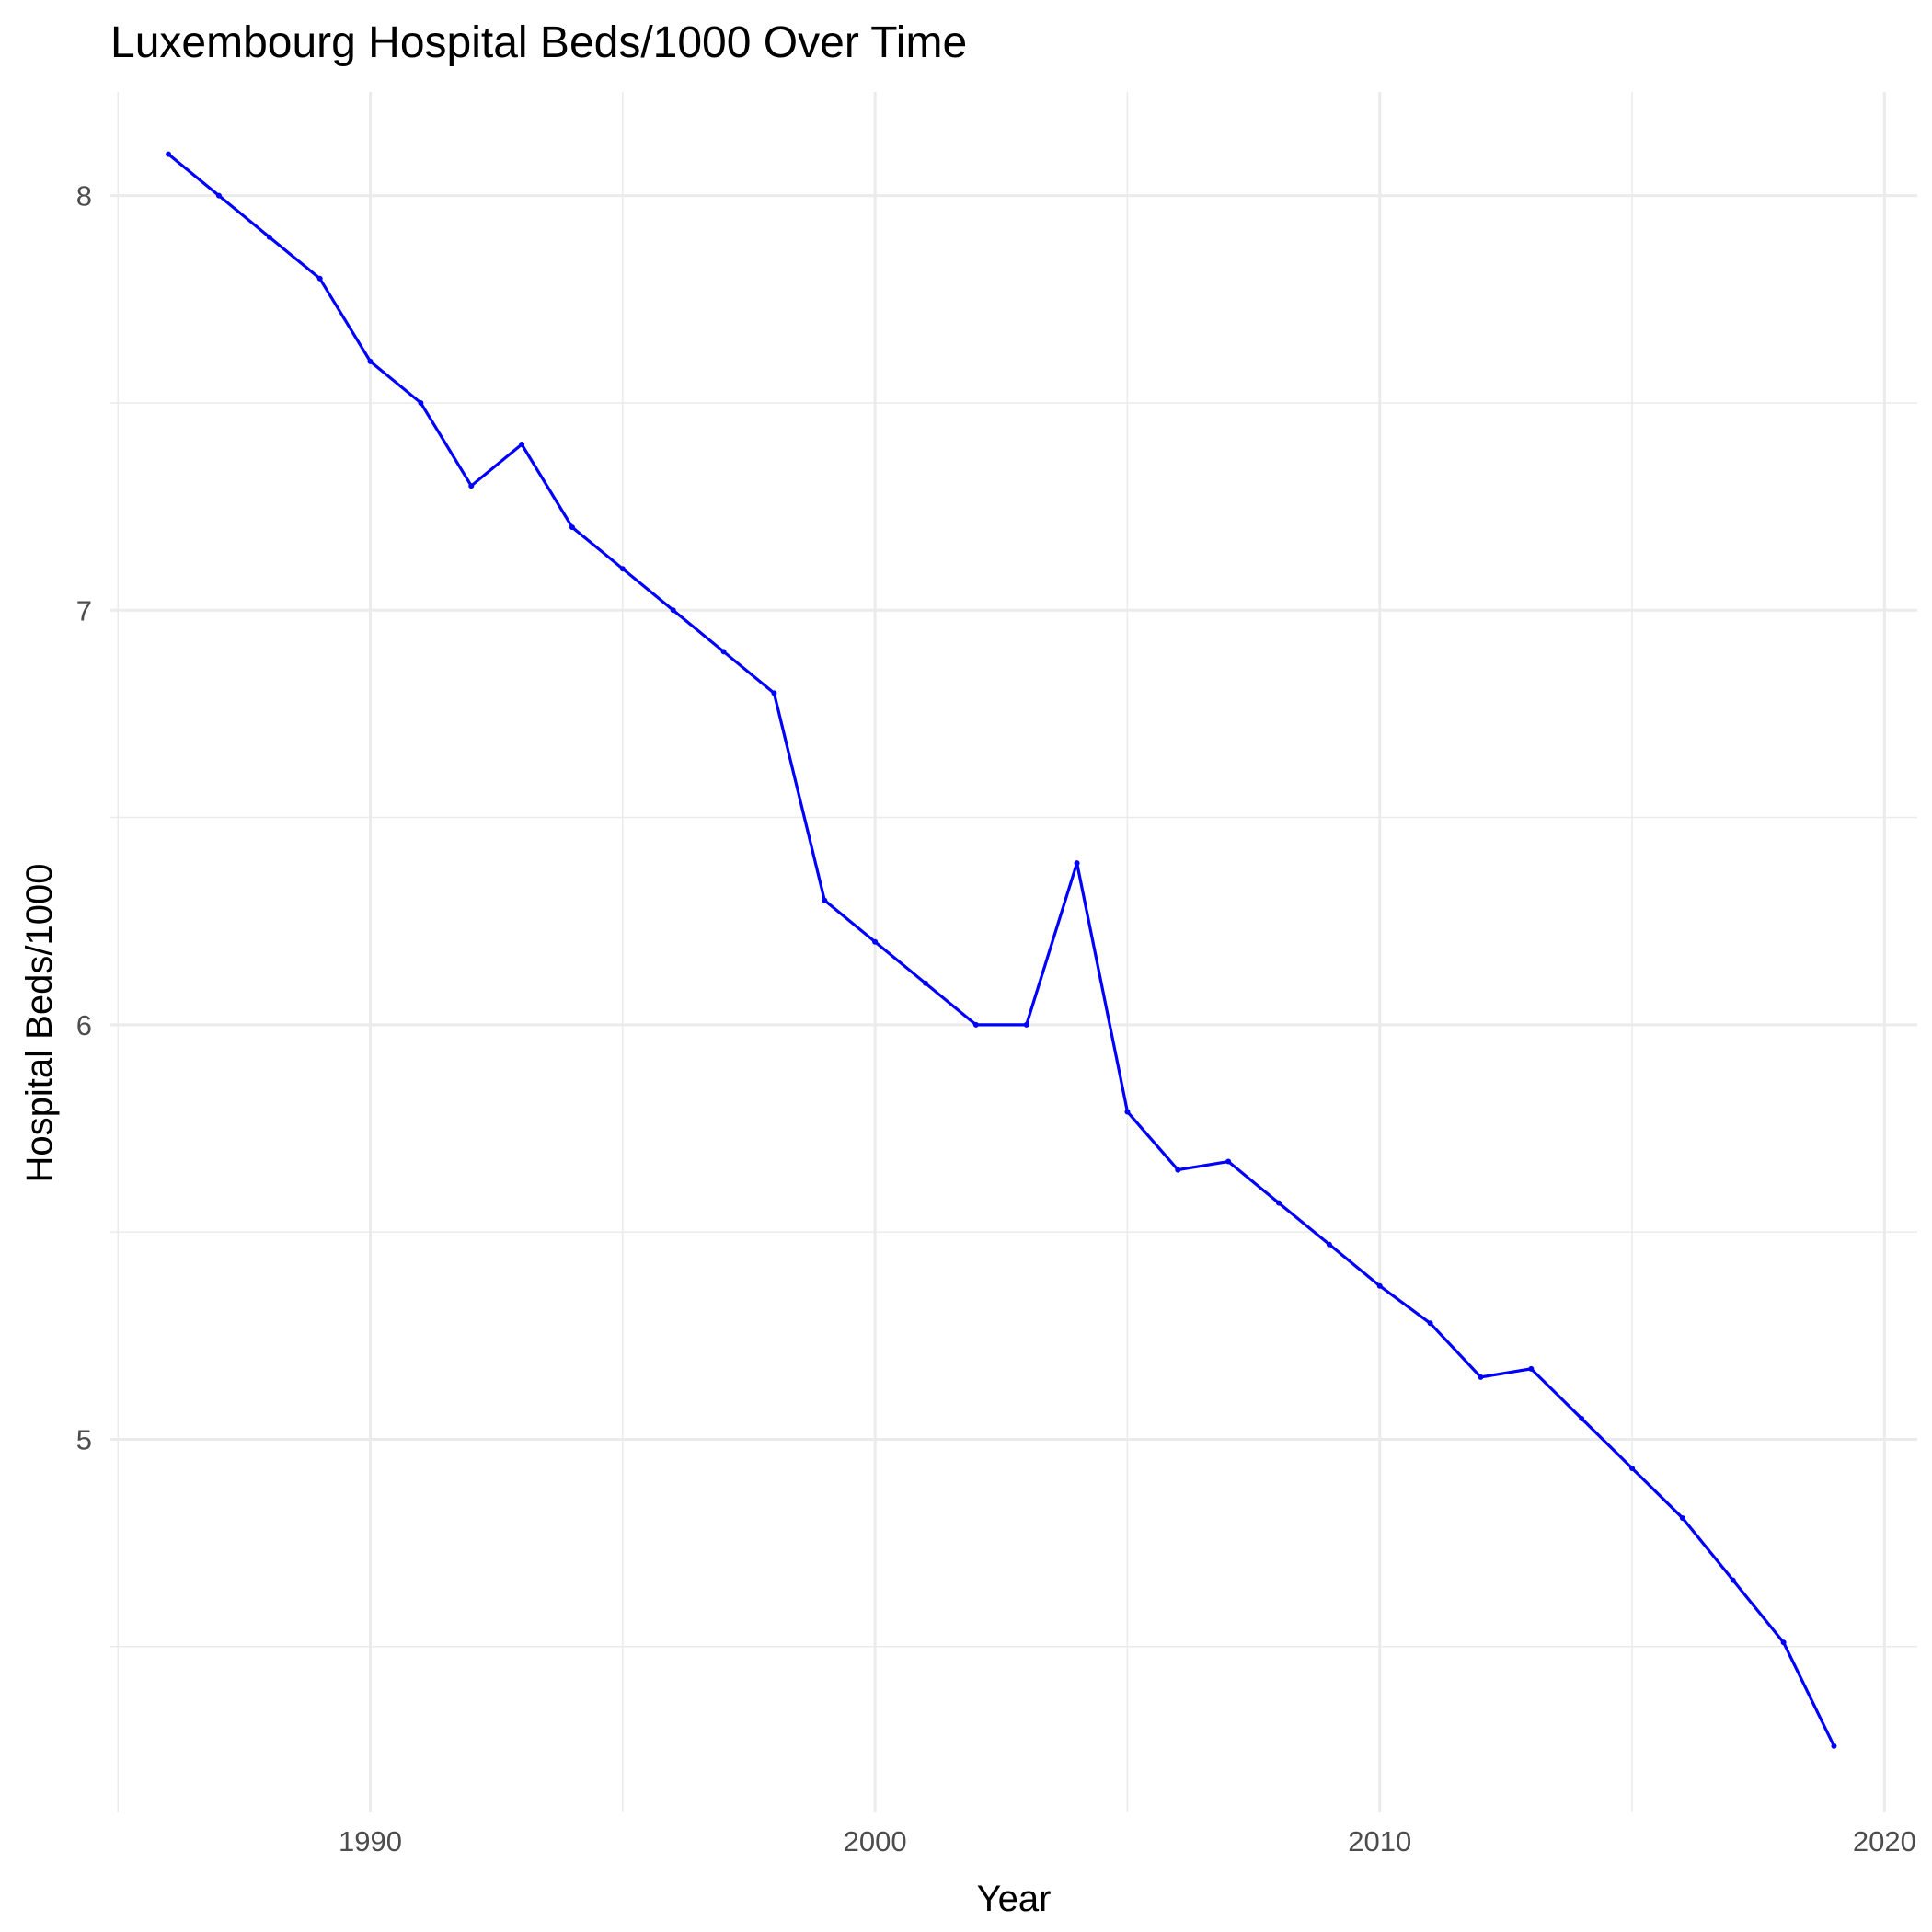  I want to click on x-tick-label: 2000, so click(875, 1841).